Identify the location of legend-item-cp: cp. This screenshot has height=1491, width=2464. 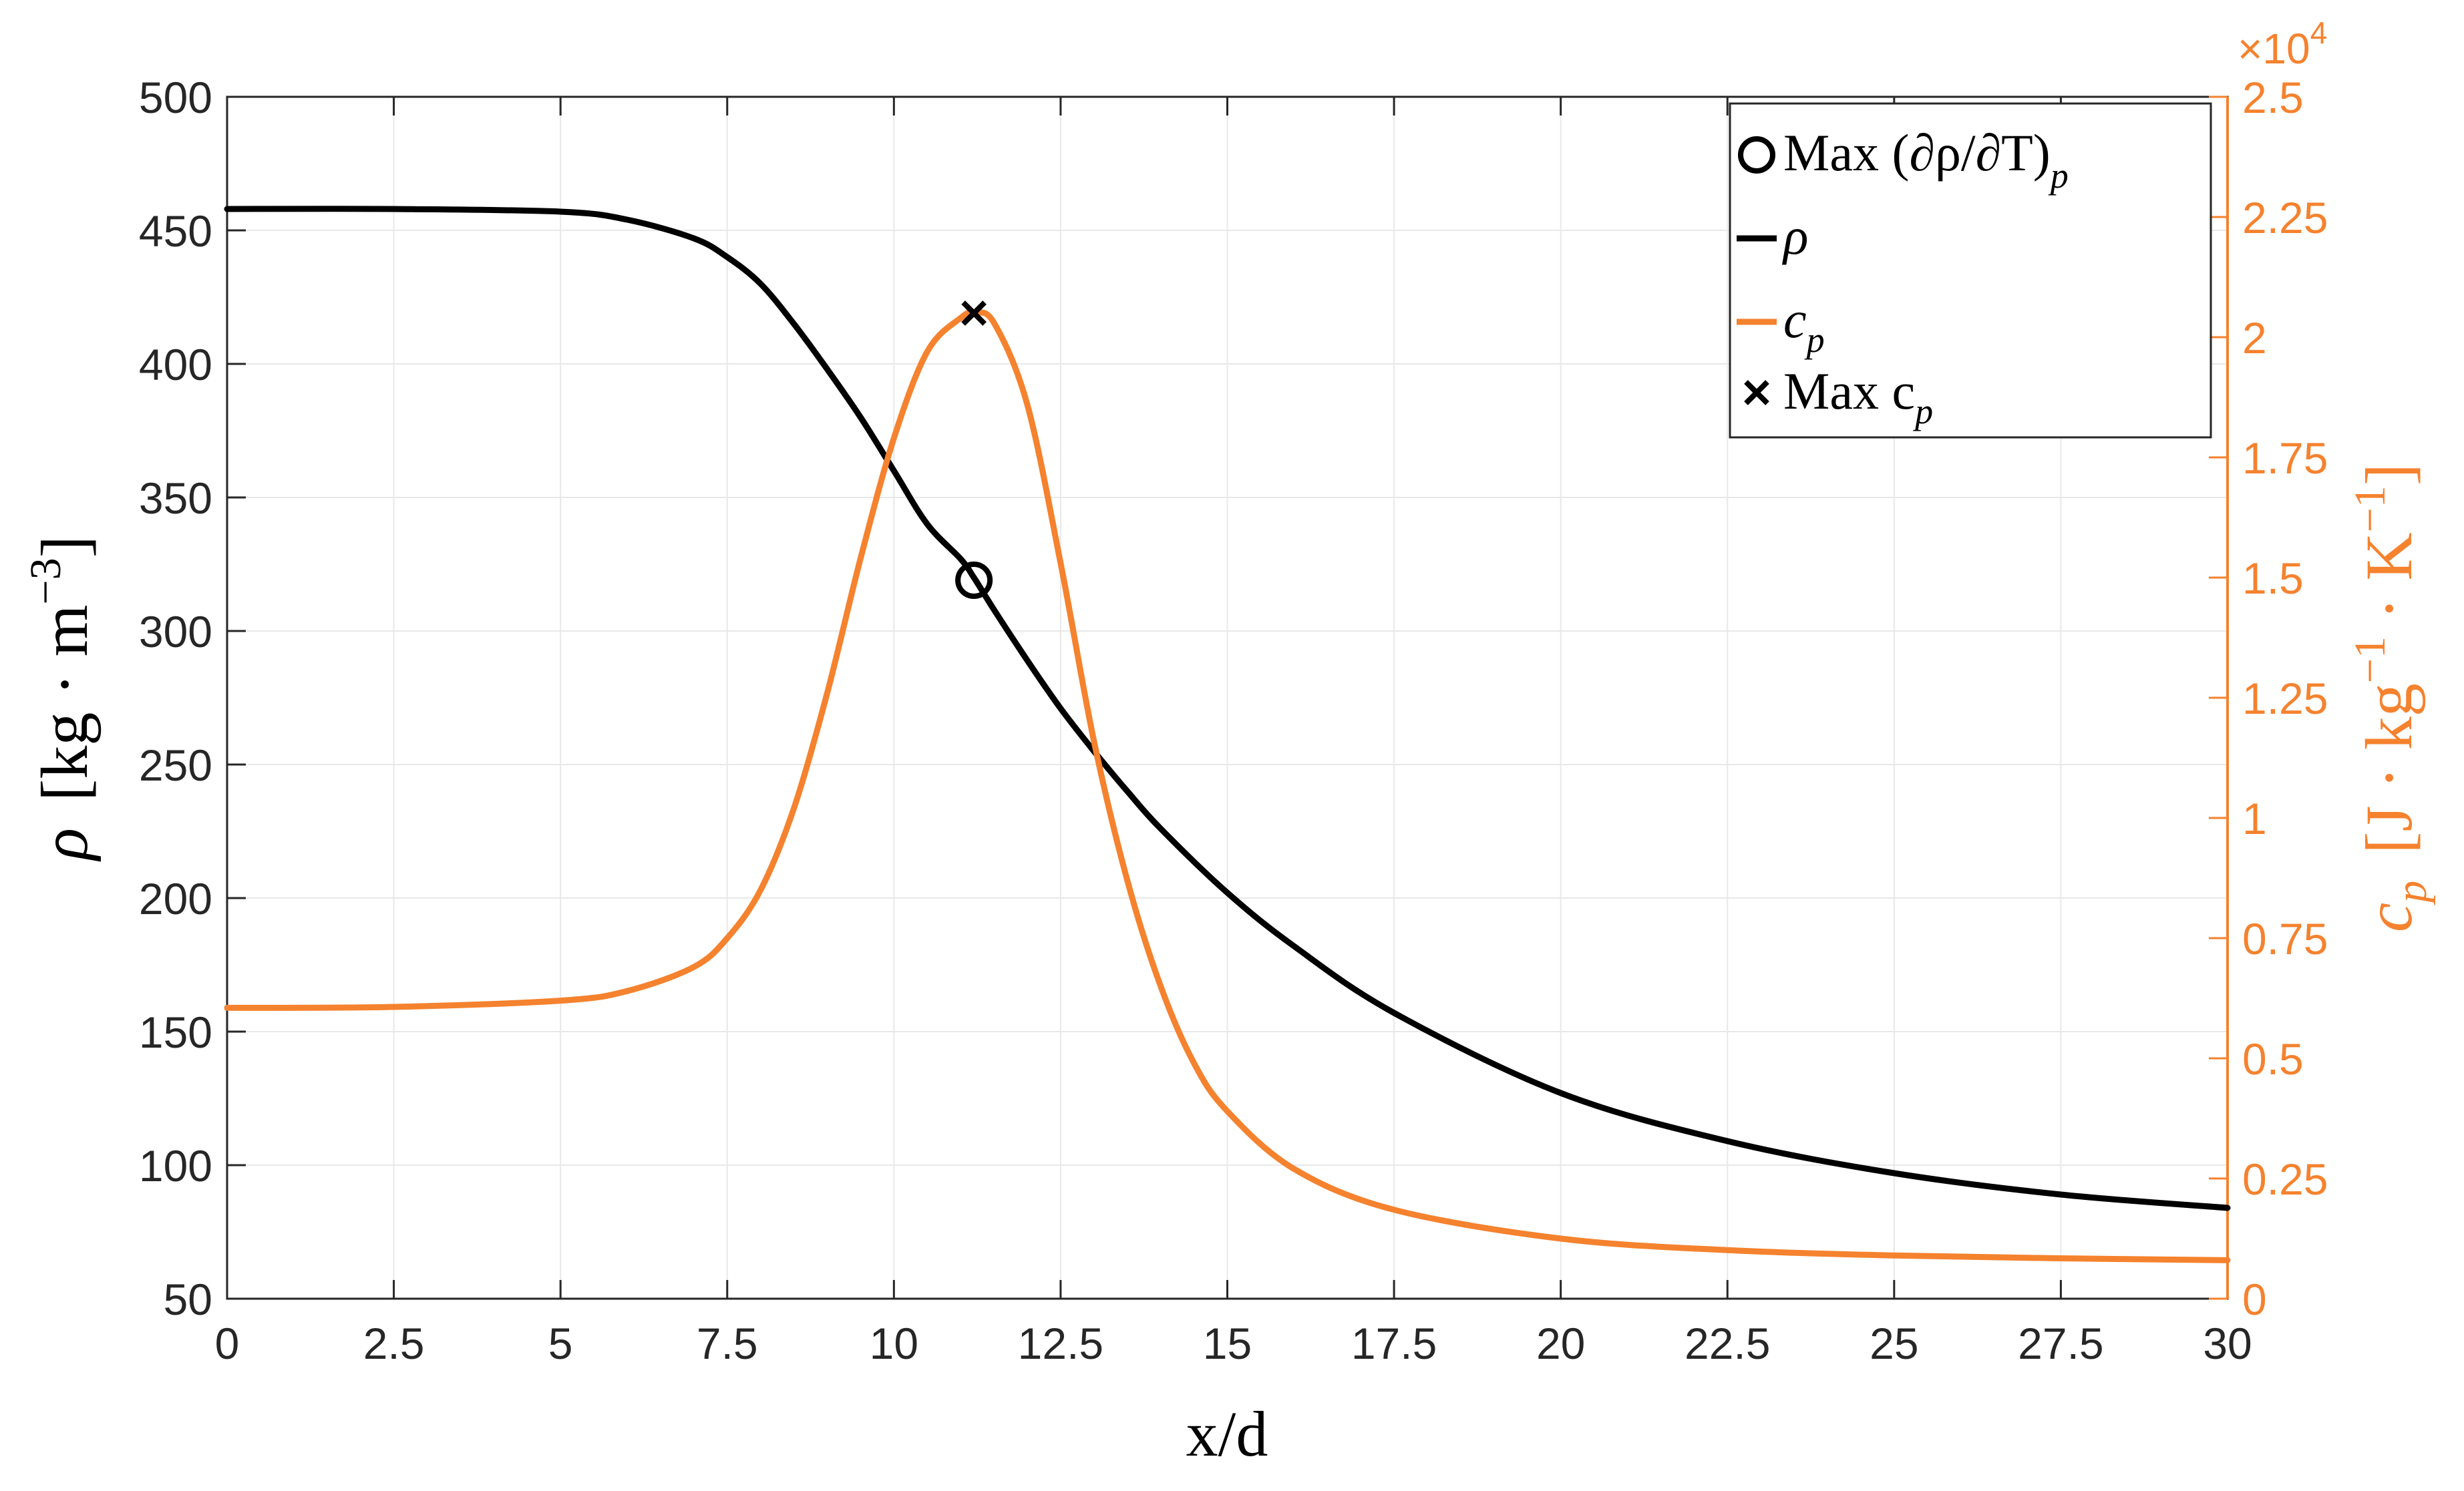
(1781, 325).